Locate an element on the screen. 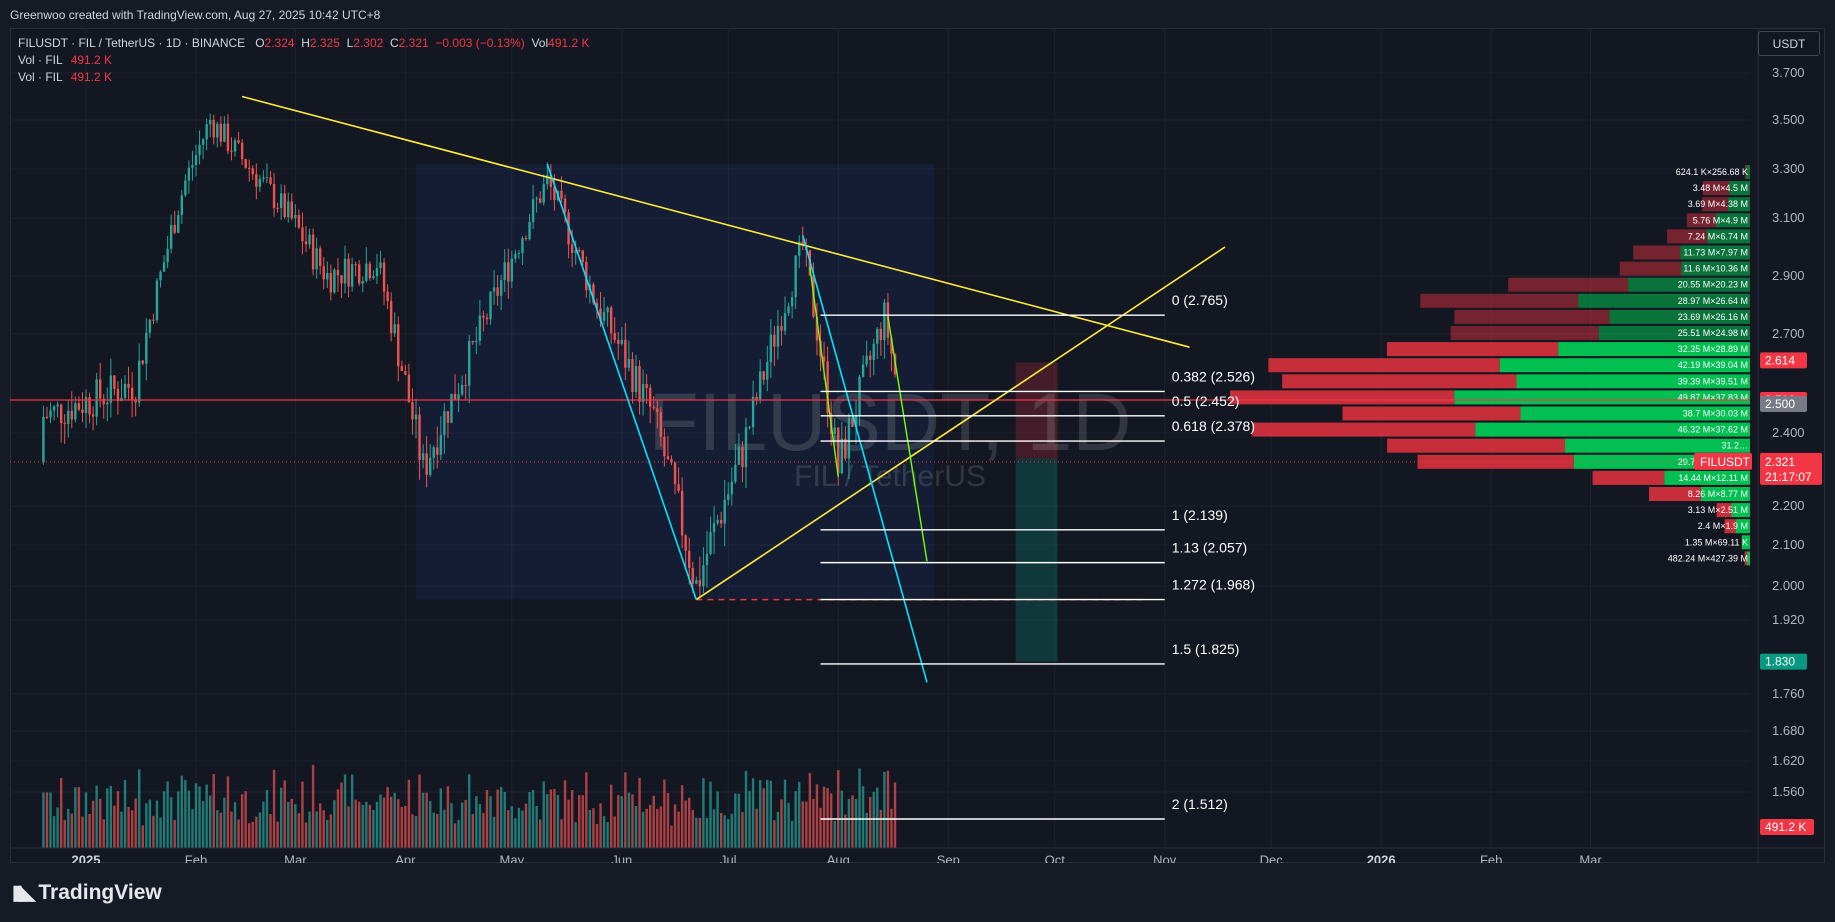 The height and width of the screenshot is (922, 1835). legend-vol-row: Vol · FIL 491.2 K is located at coordinates (304, 60).